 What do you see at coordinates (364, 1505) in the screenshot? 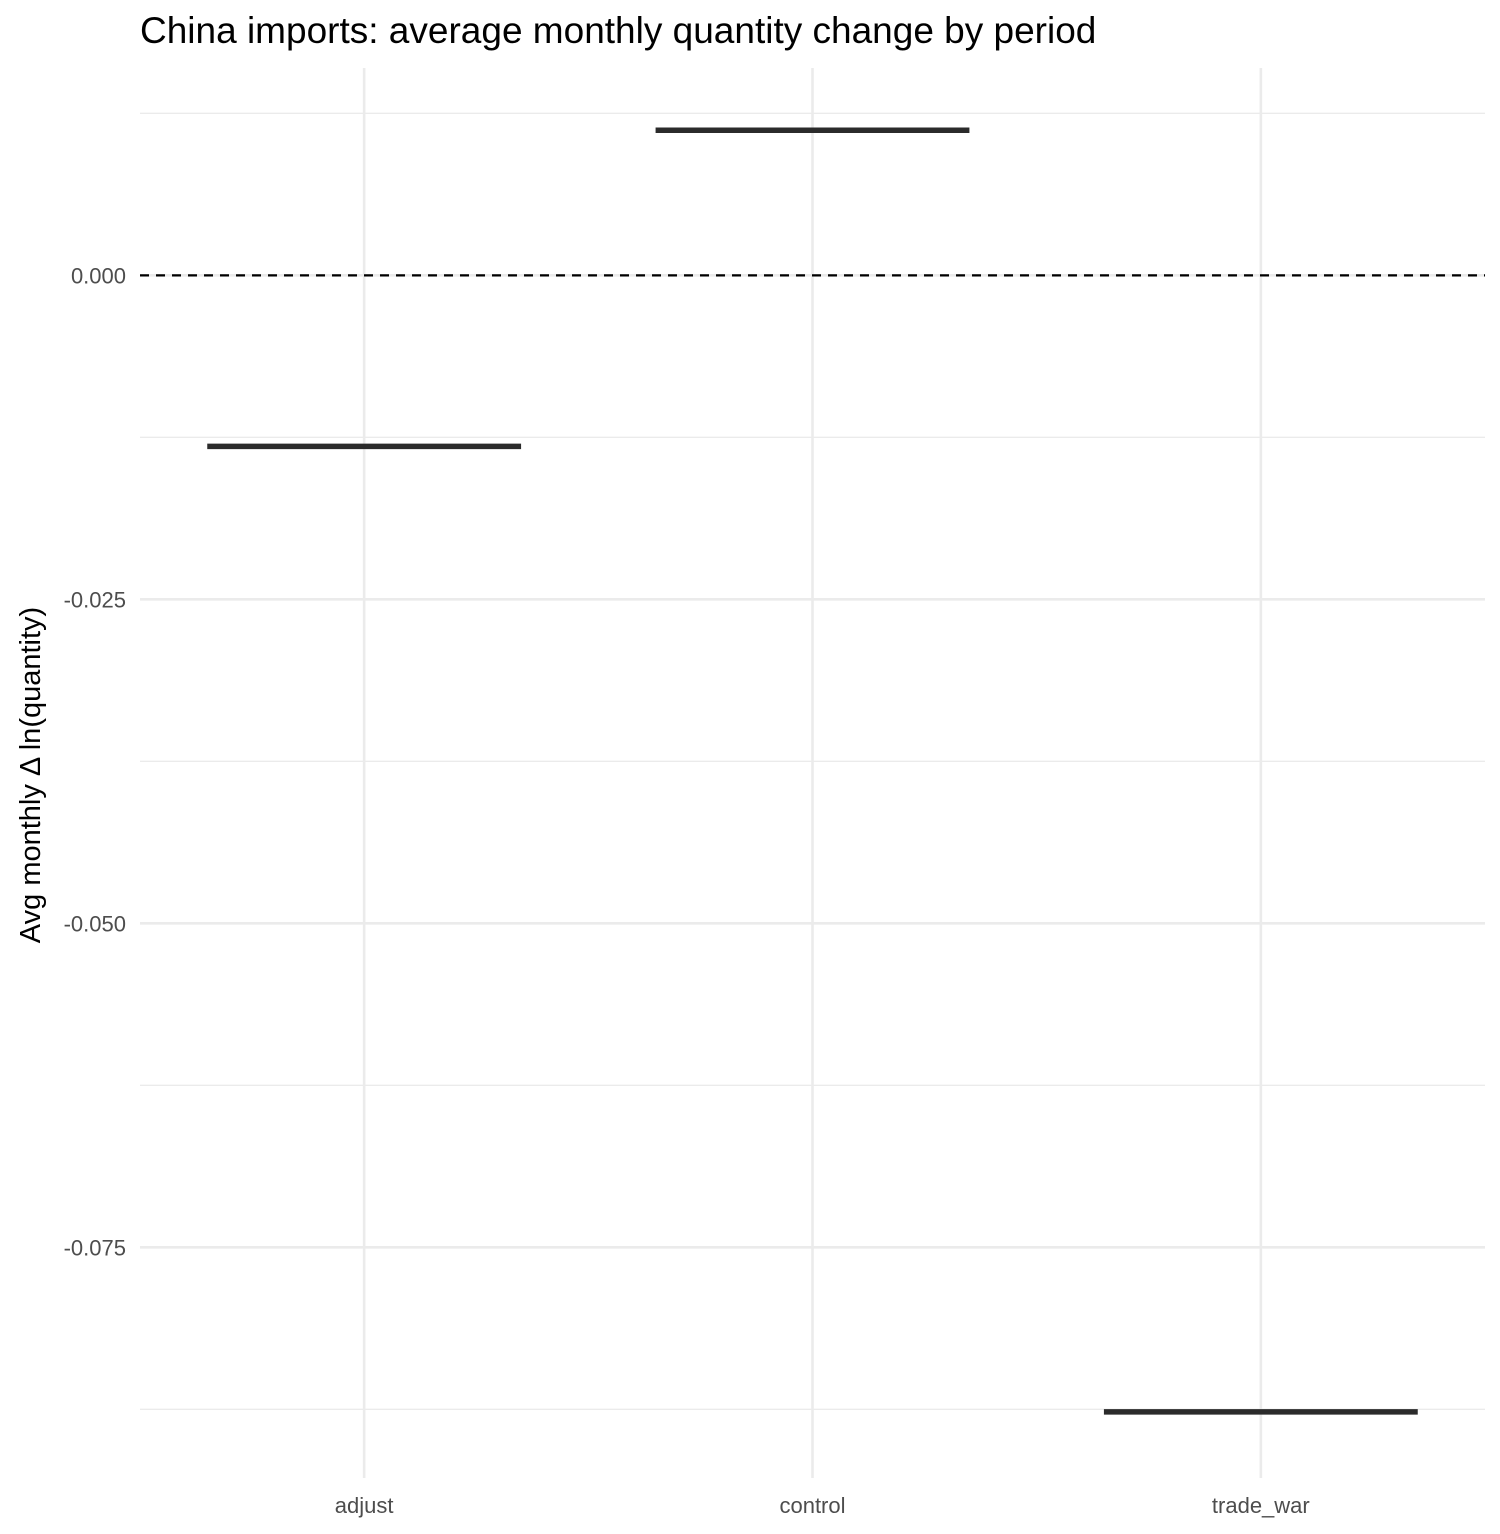
I see `x-tick-label: adjust` at bounding box center [364, 1505].